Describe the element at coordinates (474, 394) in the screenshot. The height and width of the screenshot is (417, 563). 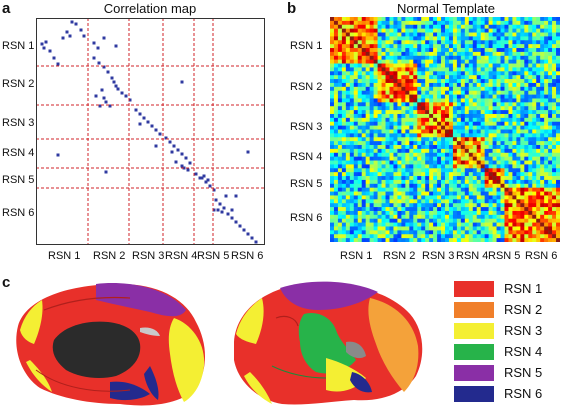
I see `legend-swatch-rsn6` at that location.